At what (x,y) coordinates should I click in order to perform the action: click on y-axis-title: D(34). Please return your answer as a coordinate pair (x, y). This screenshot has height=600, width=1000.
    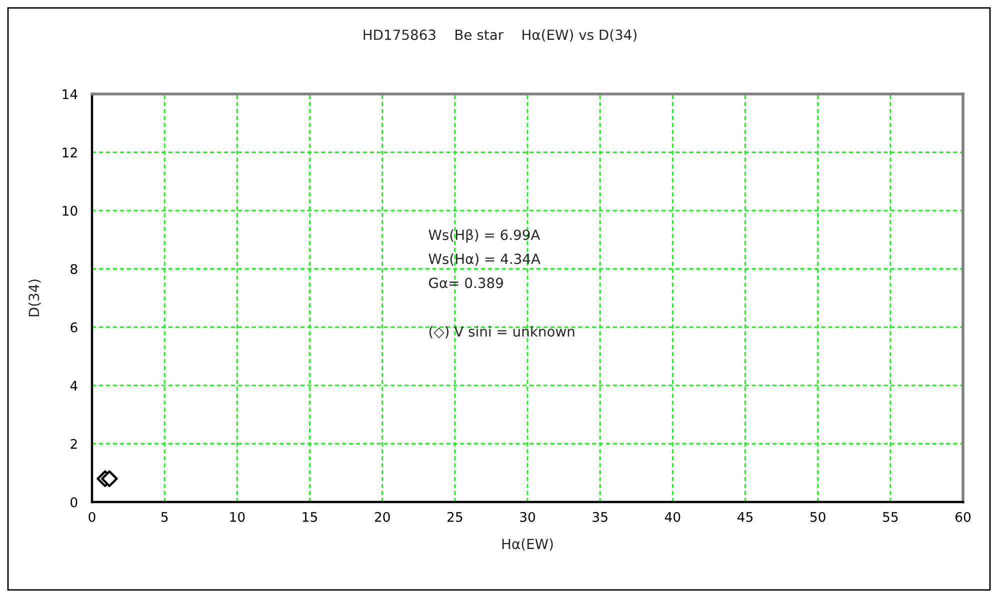
    Looking at the image, I should click on (34, 298).